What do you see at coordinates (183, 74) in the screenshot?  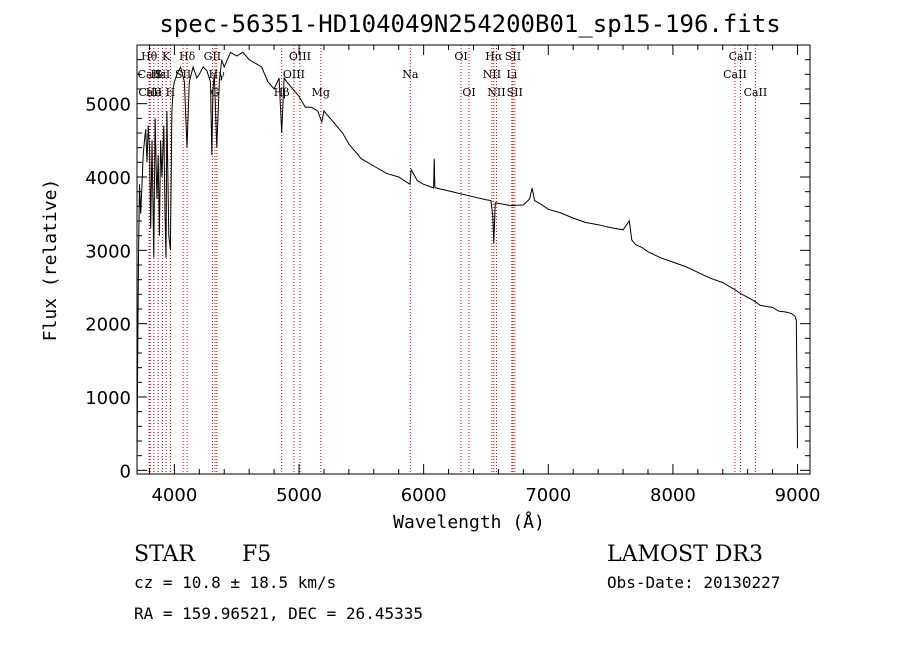 I see `line-label-9: SII` at bounding box center [183, 74].